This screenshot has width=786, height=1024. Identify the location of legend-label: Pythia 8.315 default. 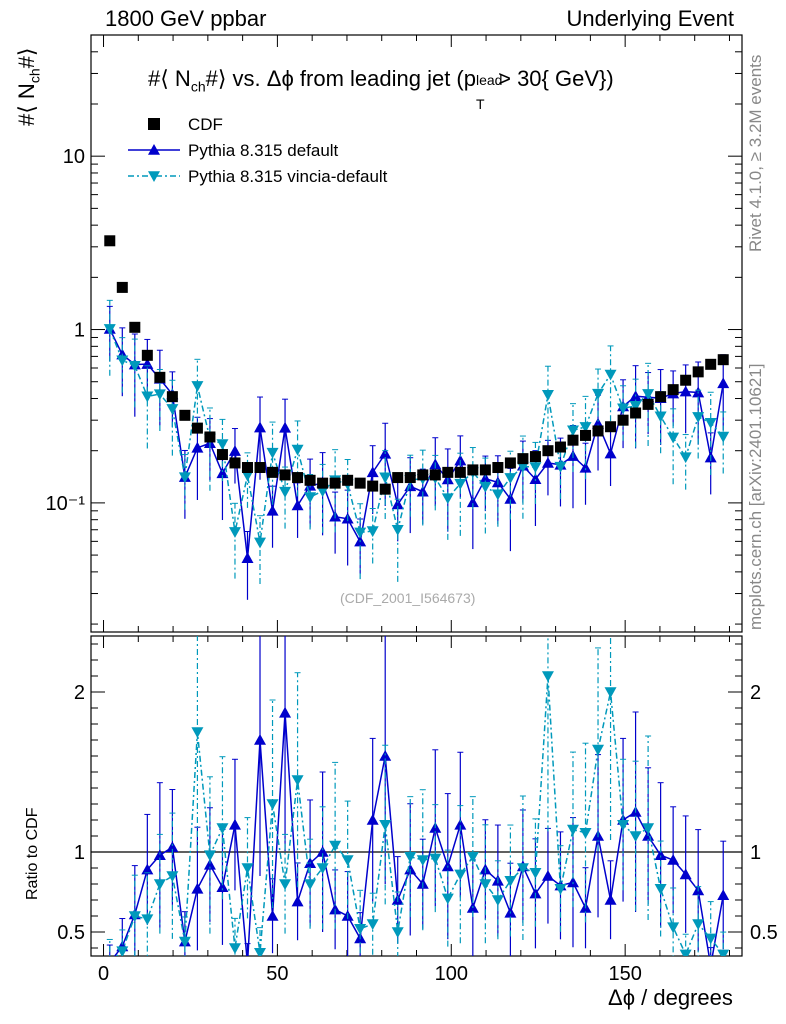
(263, 150).